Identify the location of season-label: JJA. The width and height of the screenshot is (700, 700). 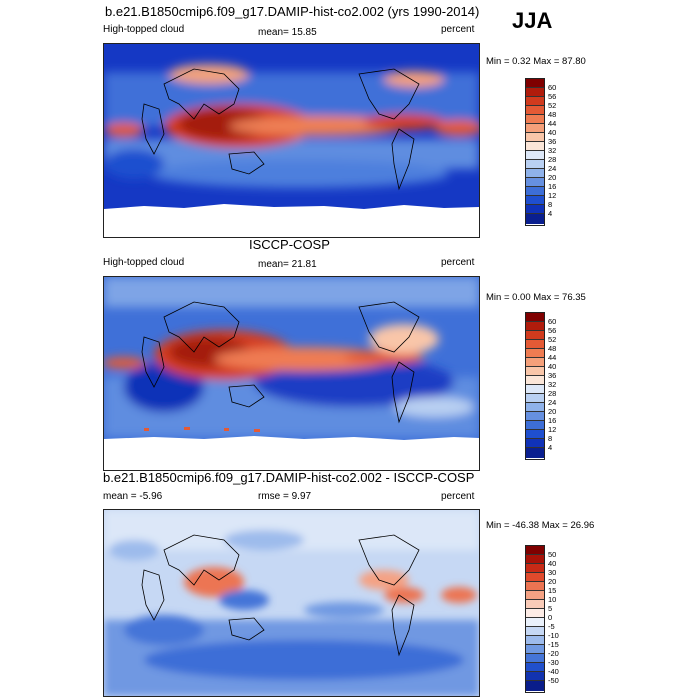
(532, 20).